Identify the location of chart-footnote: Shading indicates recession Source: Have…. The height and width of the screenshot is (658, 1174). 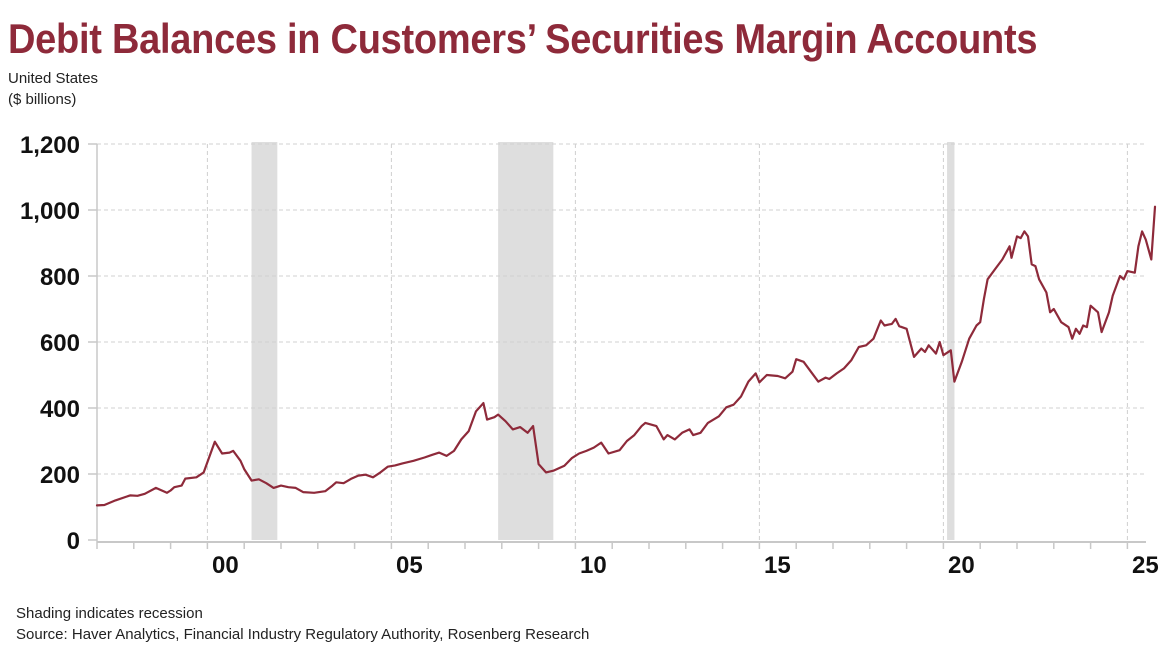
(302, 624).